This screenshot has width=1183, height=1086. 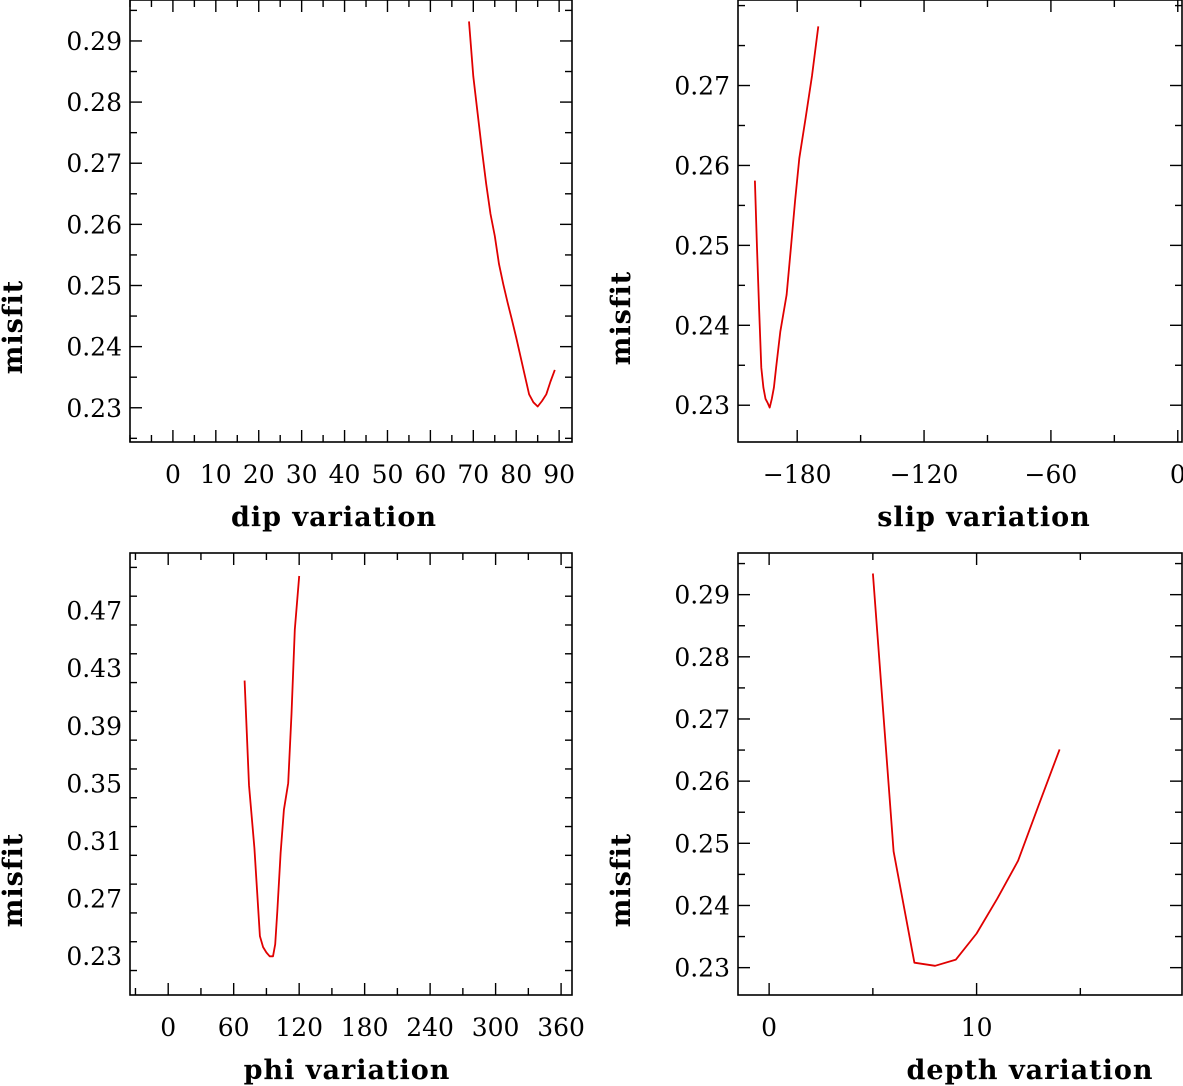 I want to click on y-tick-label: 0.47, so click(x=94, y=611).